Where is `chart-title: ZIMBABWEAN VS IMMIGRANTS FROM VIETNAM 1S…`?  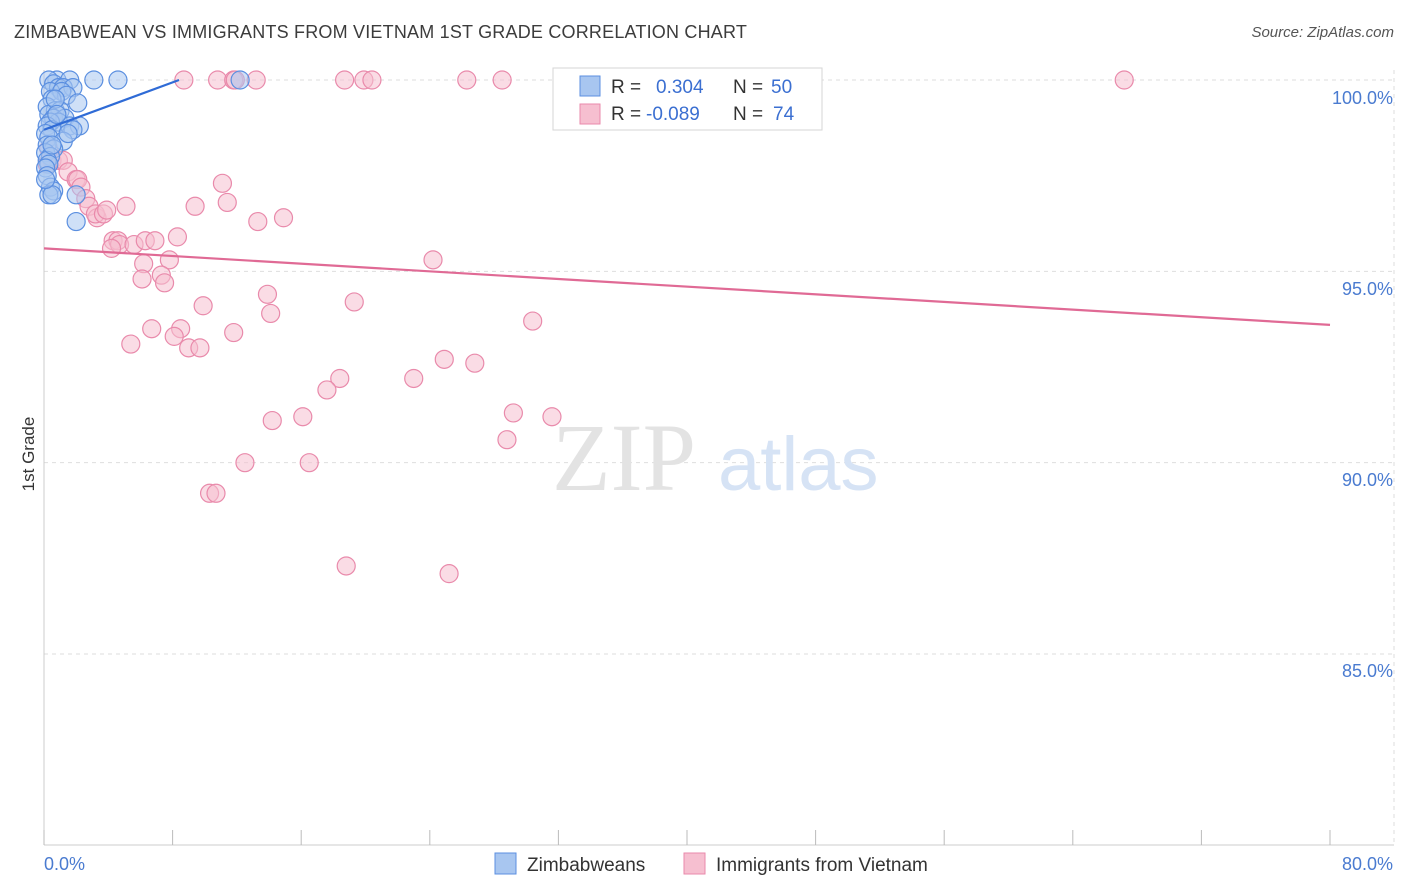 chart-title: ZIMBABWEAN VS IMMIGRANTS FROM VIETNAM 1S… is located at coordinates (381, 32).